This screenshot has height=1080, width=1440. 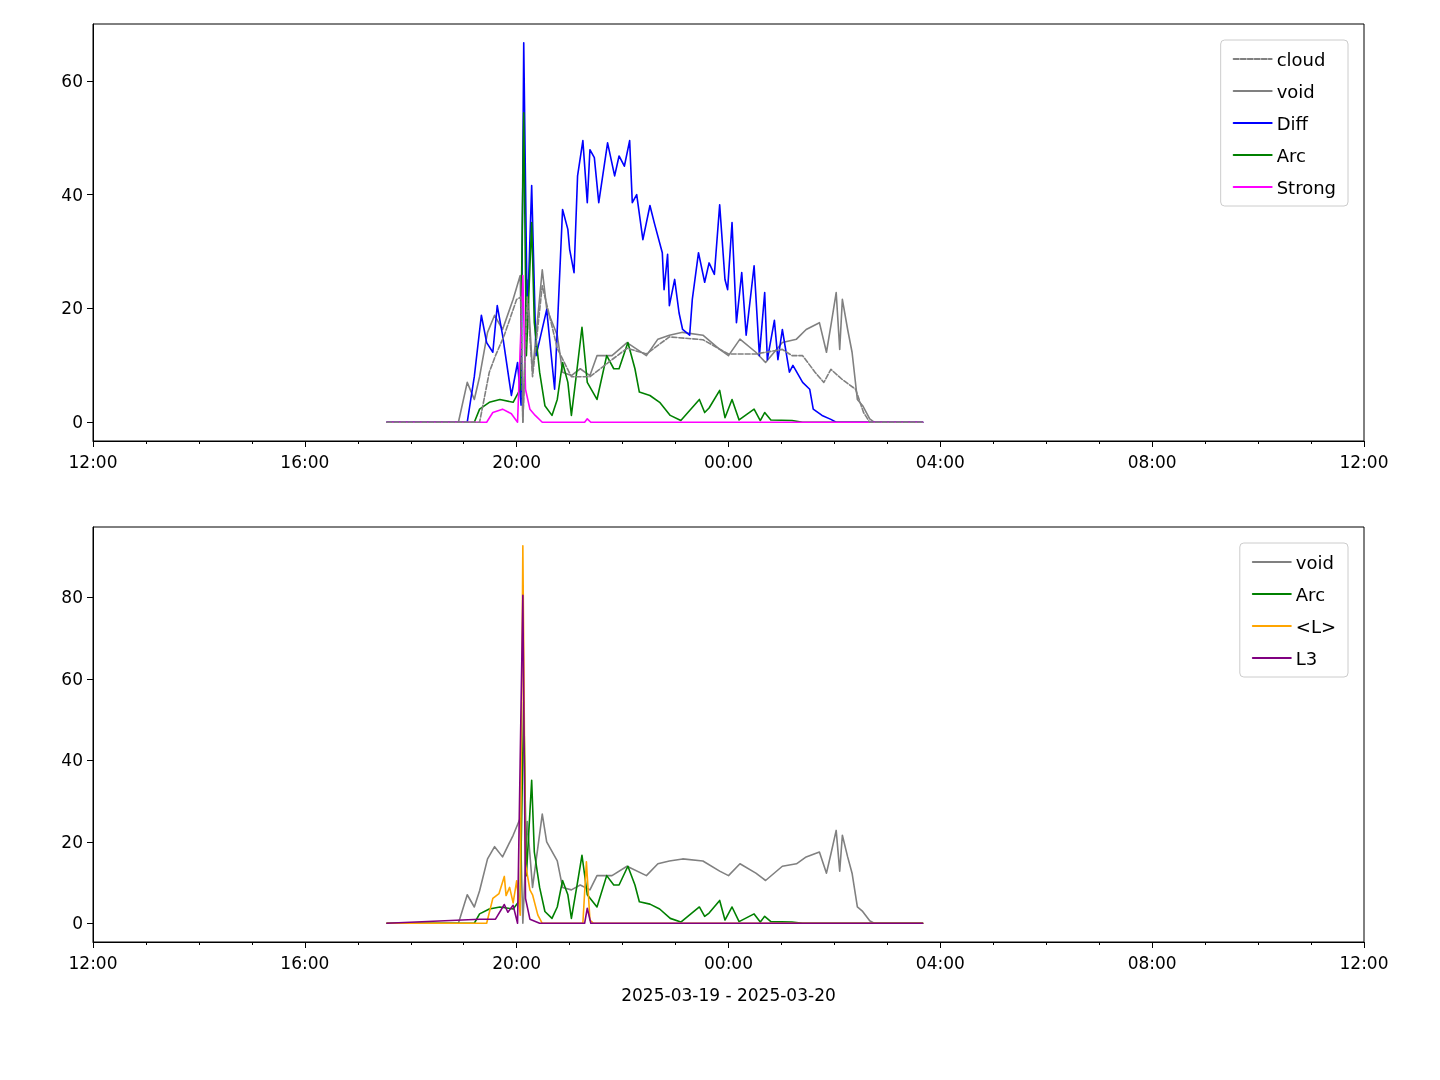 I want to click on legend-label: L3, so click(x=1306, y=658).